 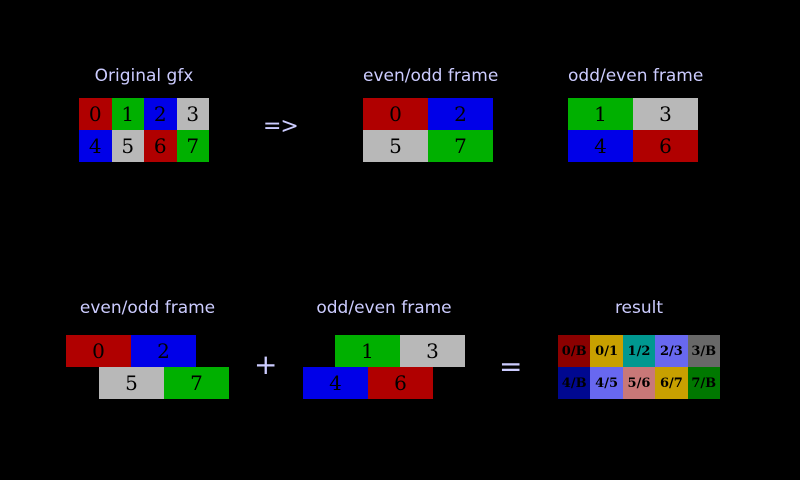 I want to click on maps-to-operator: =>, so click(x=281, y=126).